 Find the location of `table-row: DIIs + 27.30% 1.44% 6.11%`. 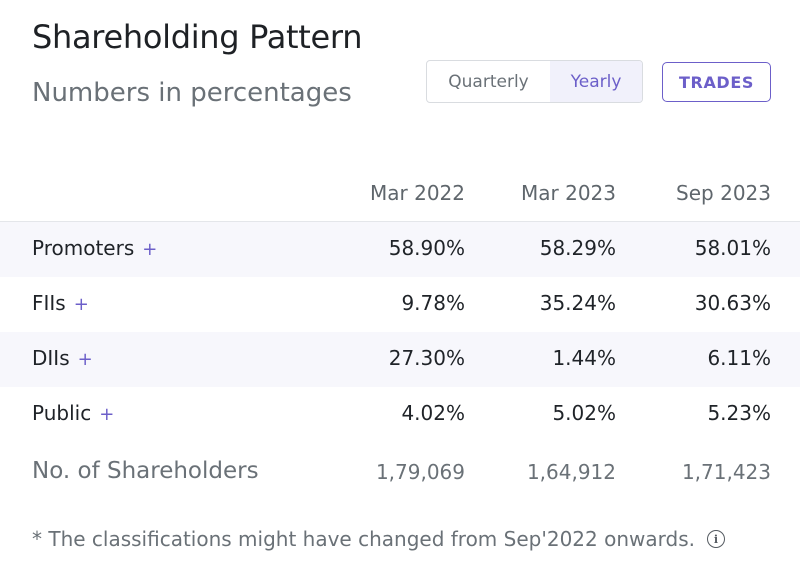

table-row: DIIs + 27.30% 1.44% 6.11% is located at coordinates (400, 359).